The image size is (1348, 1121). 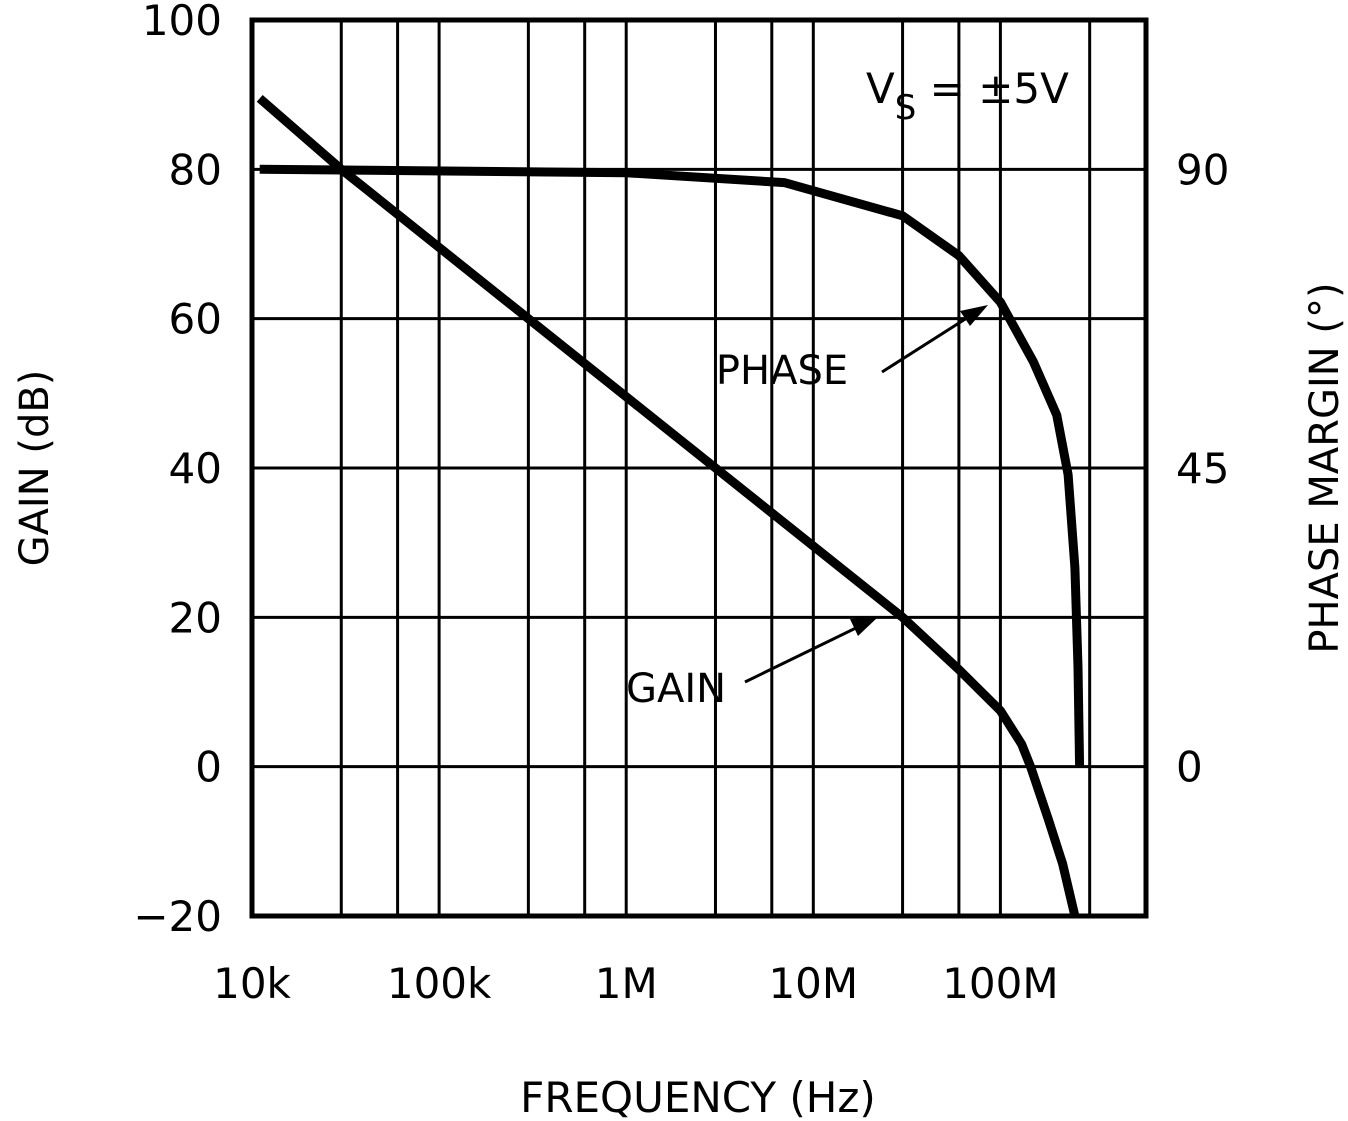 I want to click on x-tick-label: 10k, so click(x=252, y=983).